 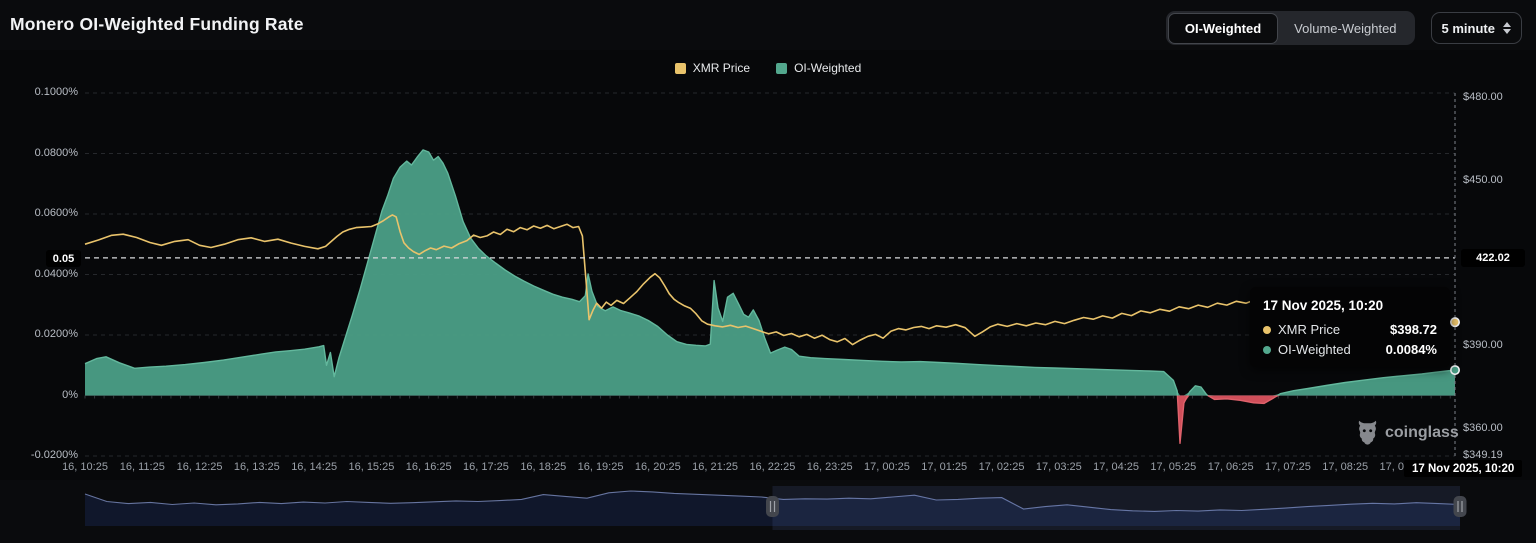 I want to click on navigator-handle-left, so click(x=772, y=506).